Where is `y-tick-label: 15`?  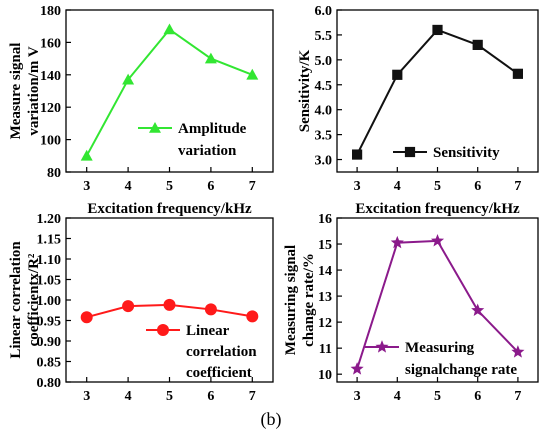
y-tick-label: 15 is located at coordinates (325, 245).